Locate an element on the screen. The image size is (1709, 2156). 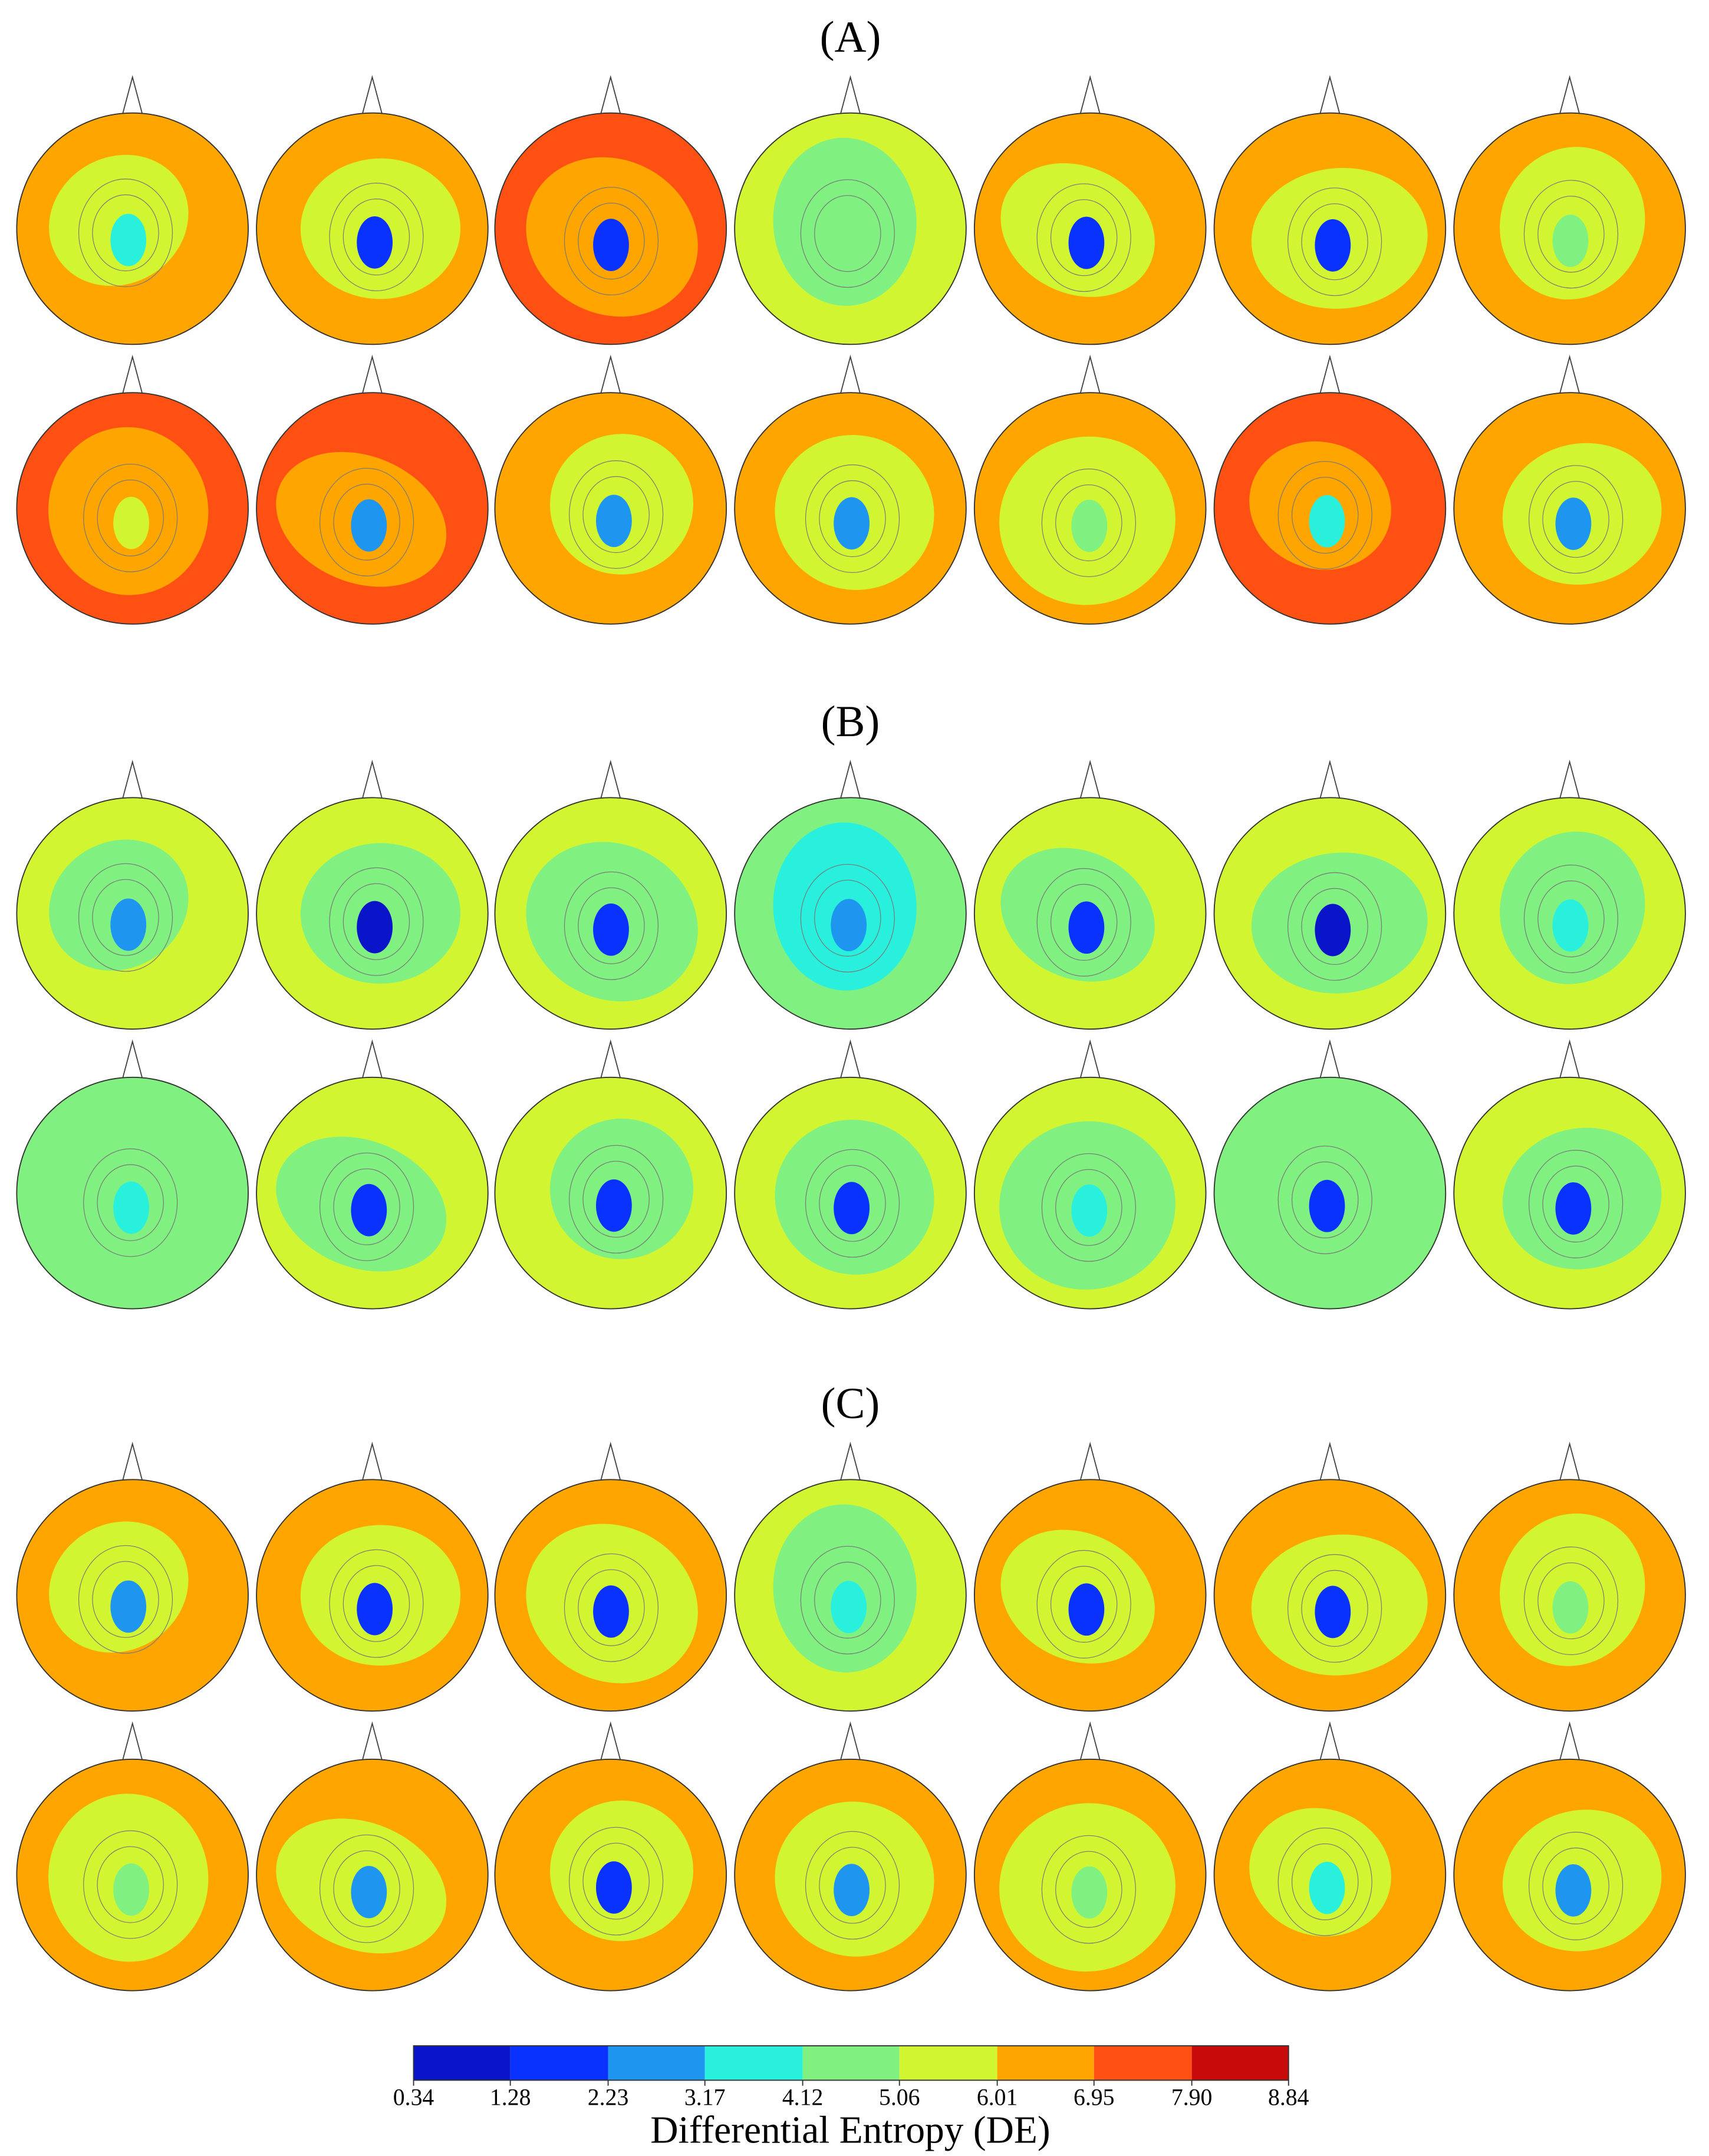
colorbar-tick-label: 2.23 is located at coordinates (608, 2097).